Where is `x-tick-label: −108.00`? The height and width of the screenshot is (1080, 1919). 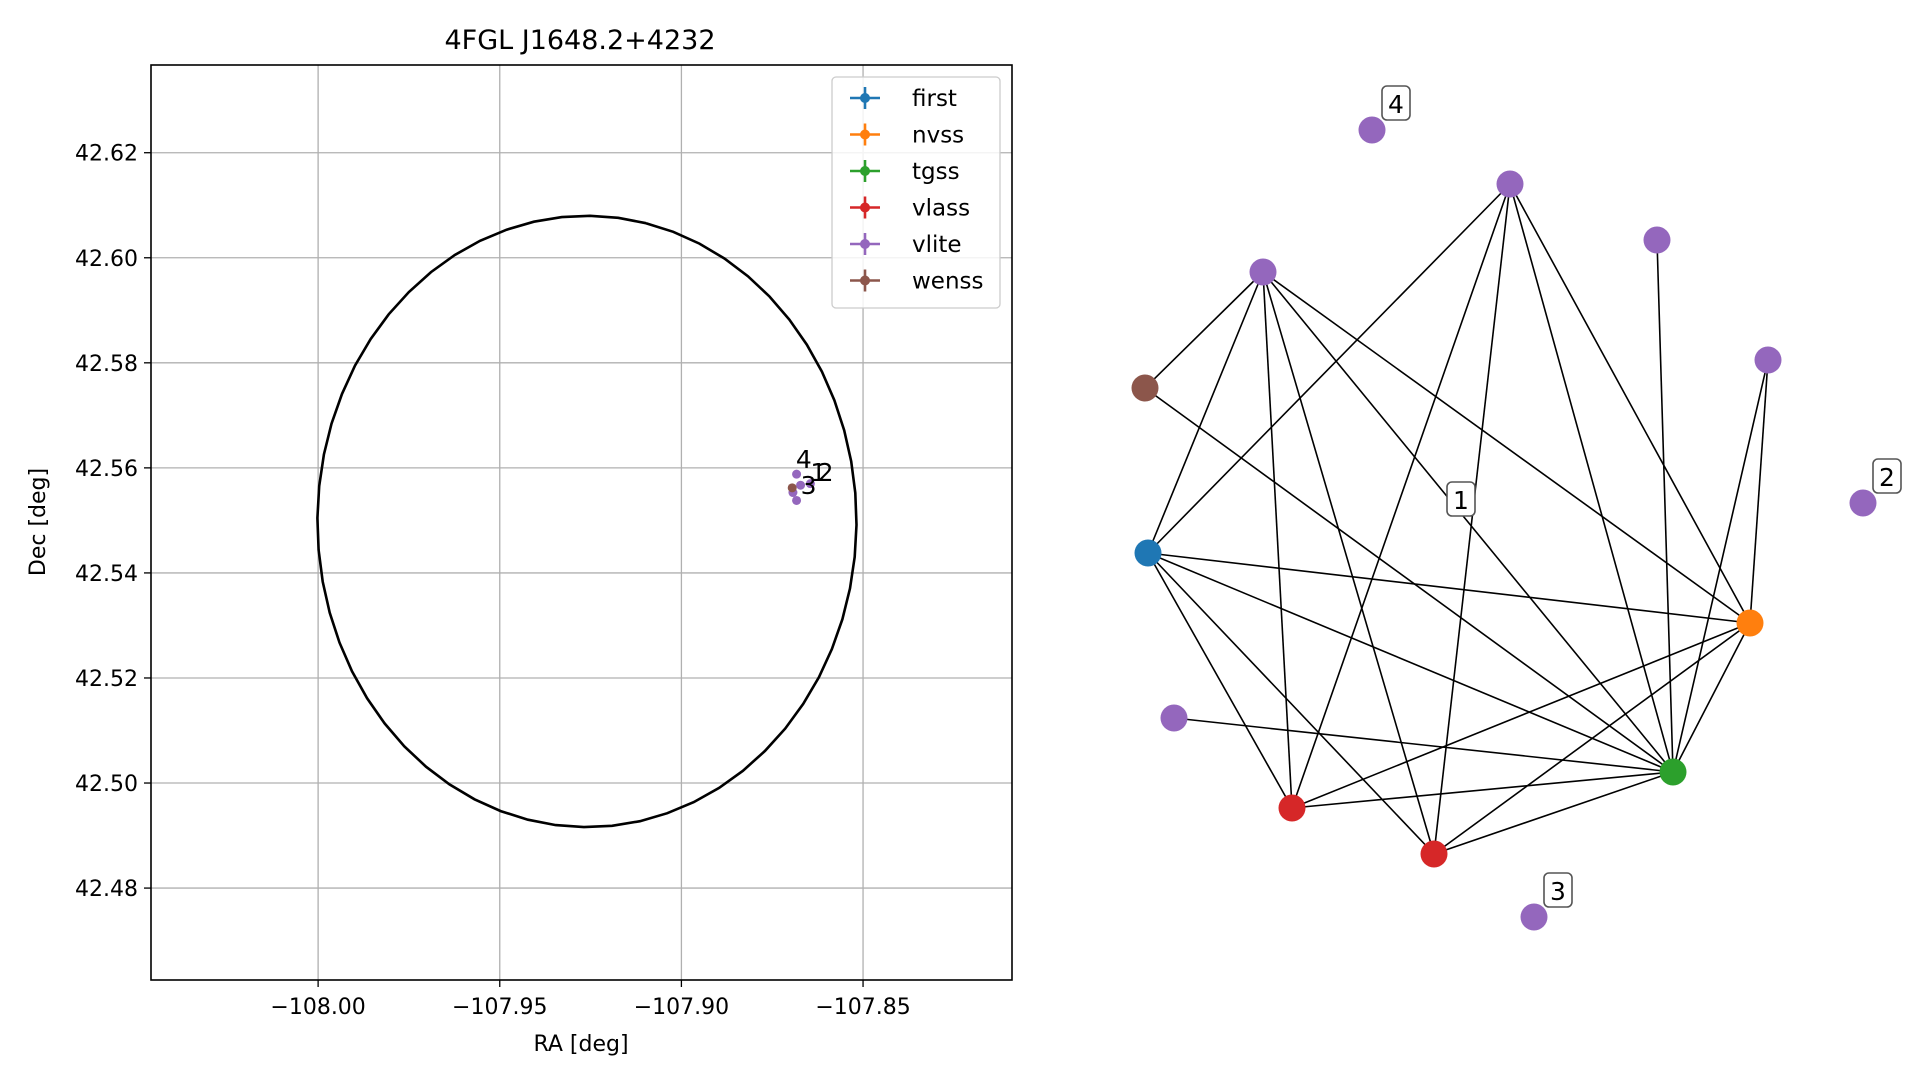
x-tick-label: −108.00 is located at coordinates (317, 1007).